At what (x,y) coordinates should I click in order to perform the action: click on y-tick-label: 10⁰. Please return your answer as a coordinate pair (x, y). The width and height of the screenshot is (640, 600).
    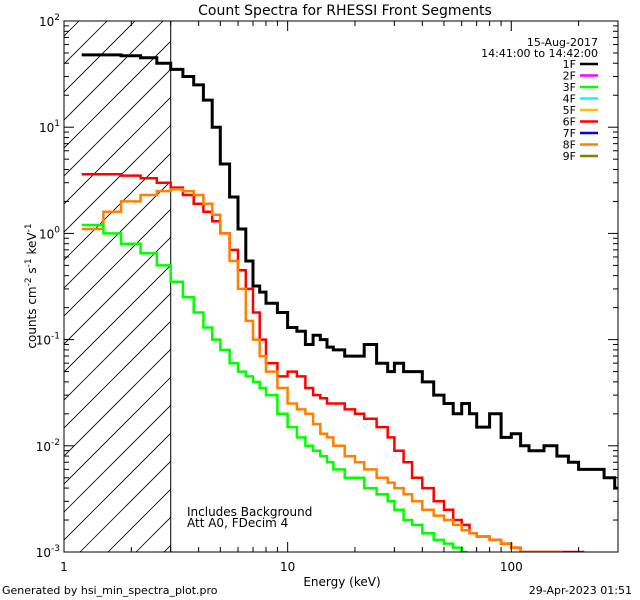
    Looking at the image, I should click on (49, 233).